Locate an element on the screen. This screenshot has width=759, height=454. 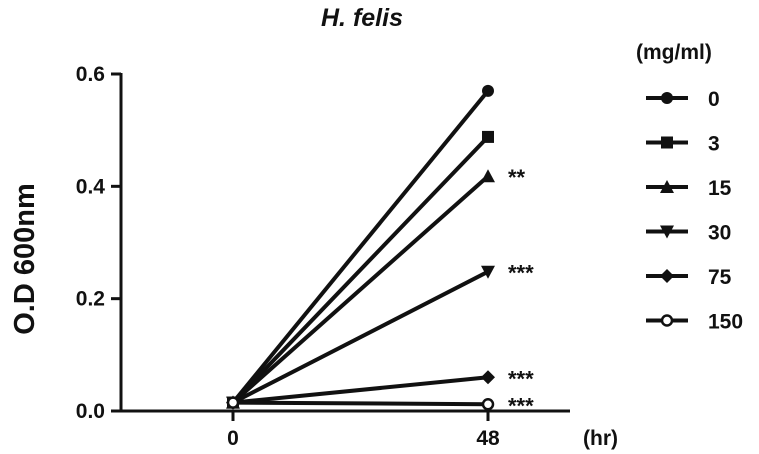
y-tick-label: 0.4 is located at coordinates (91, 186).